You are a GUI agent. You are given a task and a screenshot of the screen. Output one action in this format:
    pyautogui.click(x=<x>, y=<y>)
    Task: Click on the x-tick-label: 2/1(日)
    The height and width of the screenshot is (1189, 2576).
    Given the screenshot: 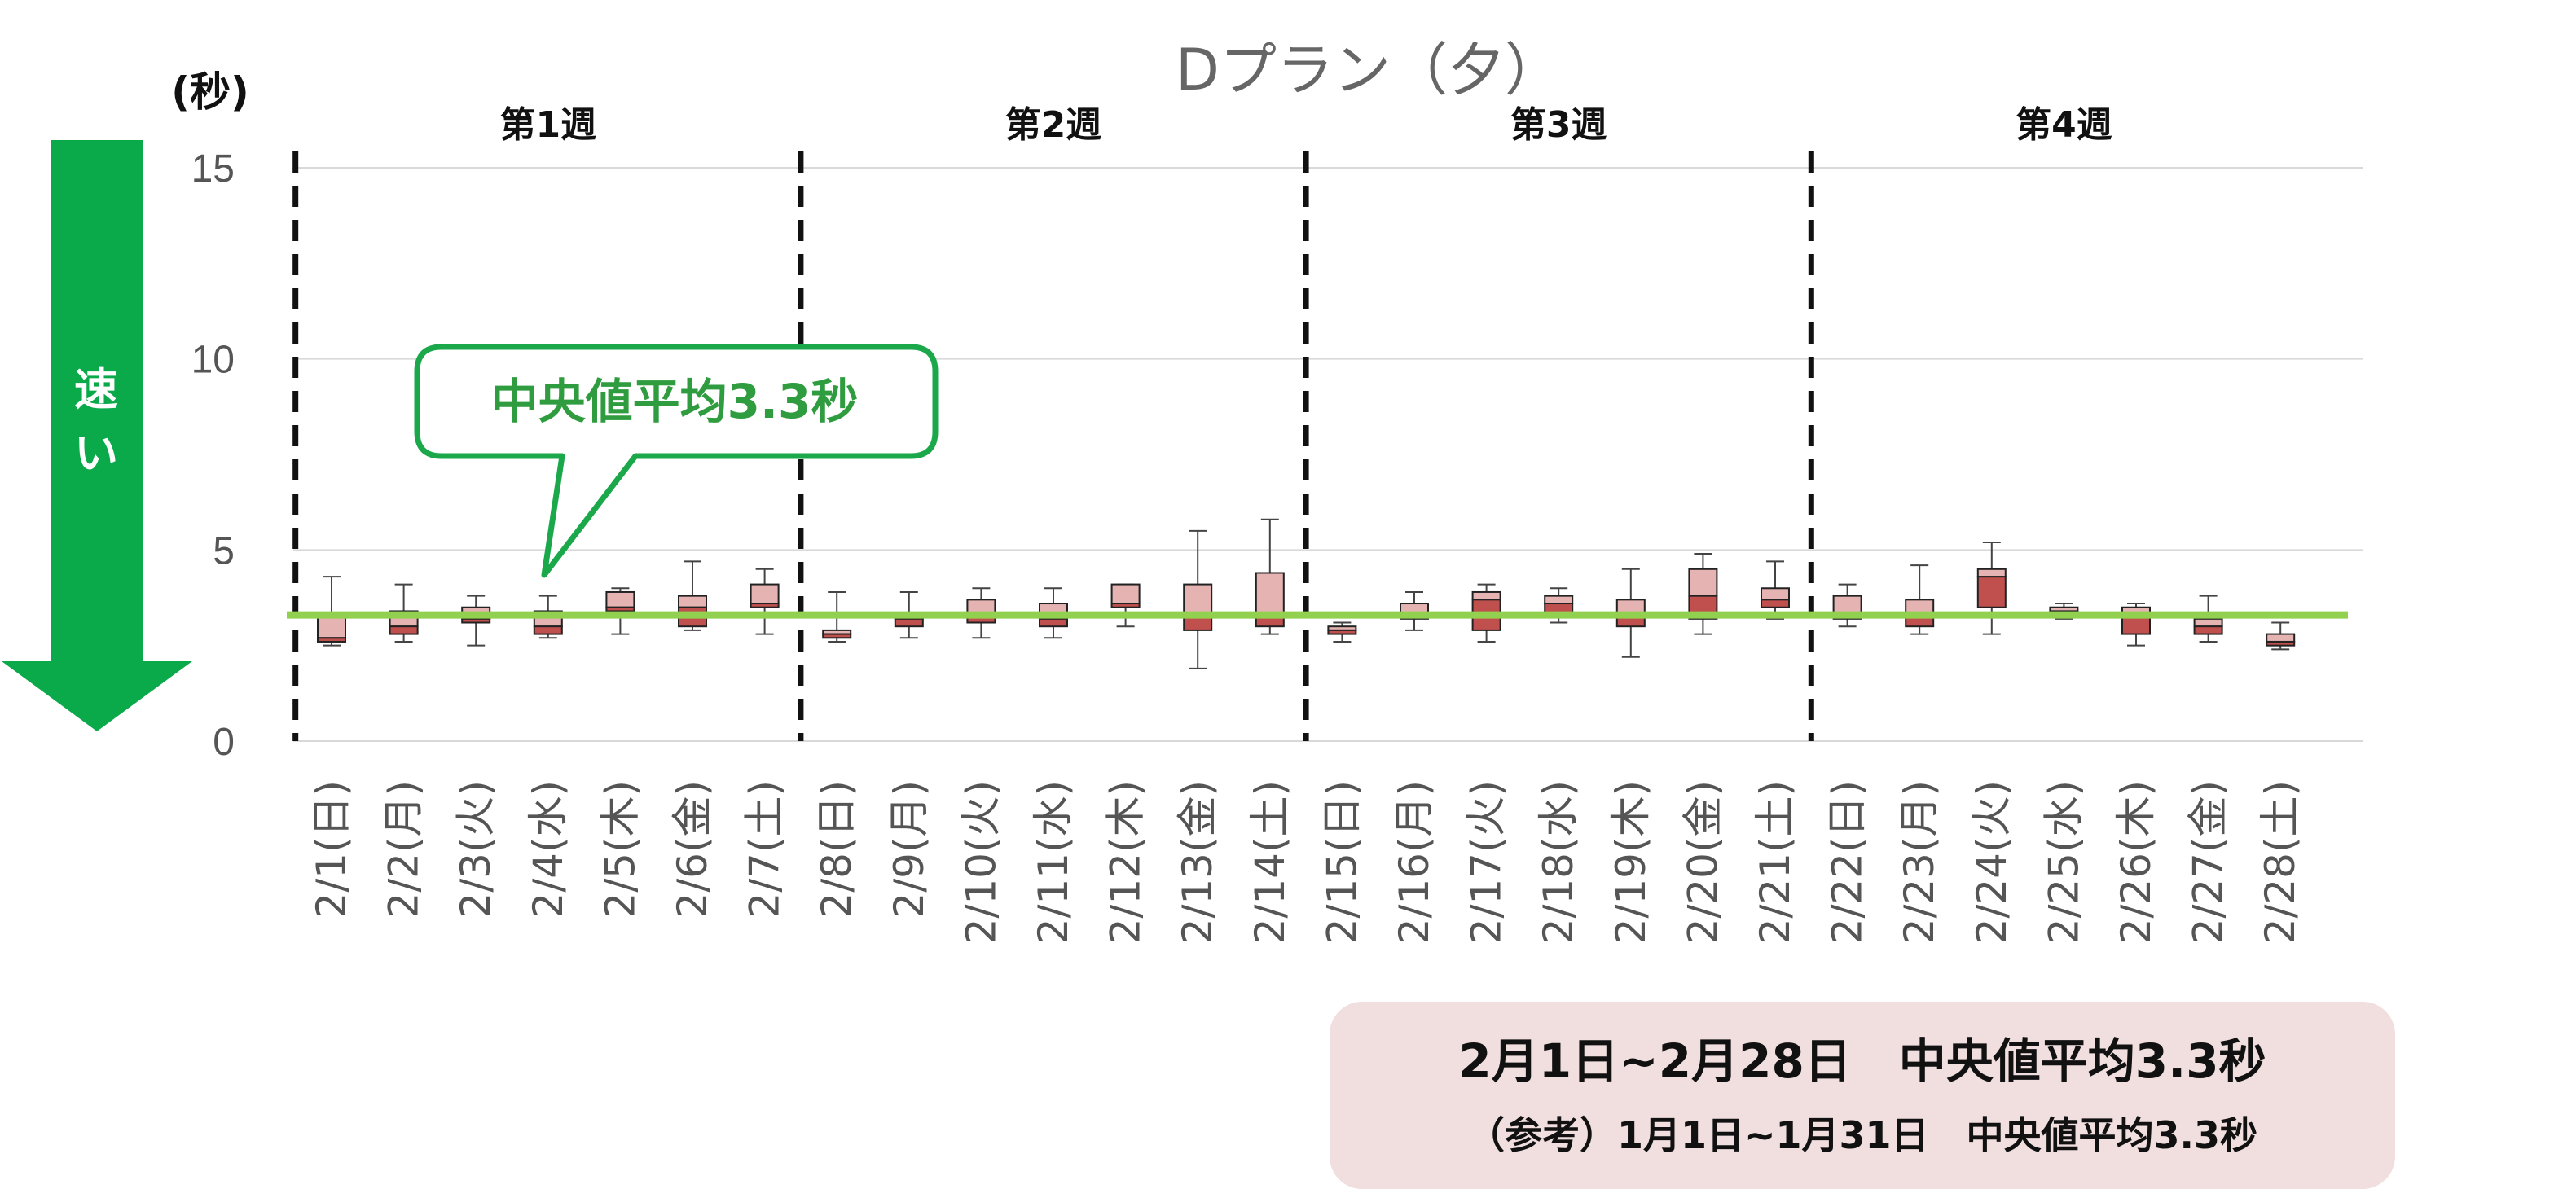 What is the action you would take?
    pyautogui.click(x=331, y=849)
    